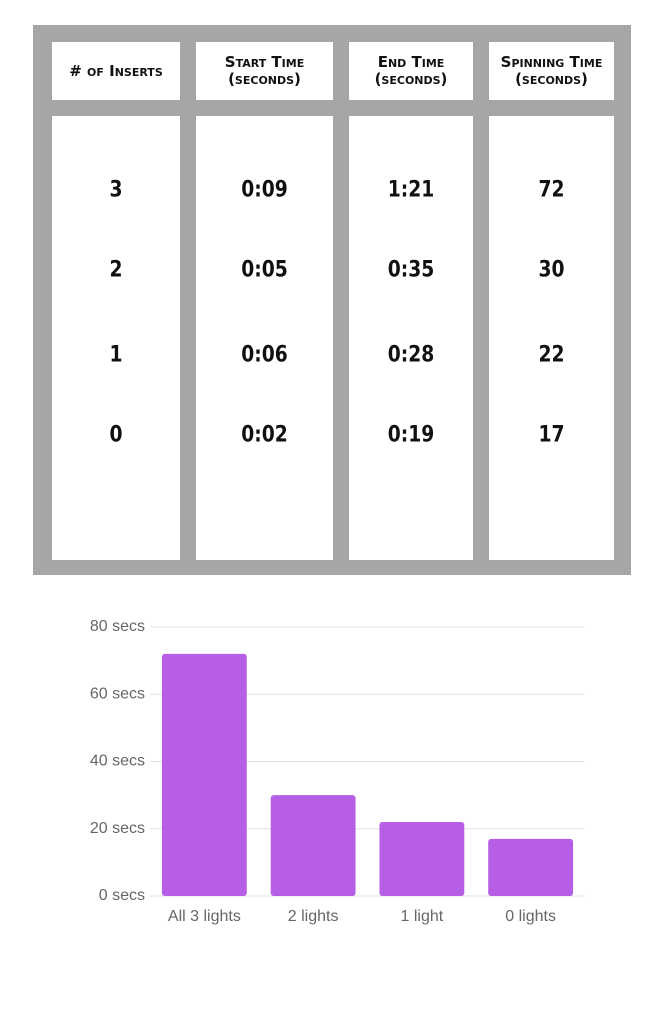  What do you see at coordinates (411, 338) in the screenshot?
I see `column-body: 1:21 0:35 0:28 0:19` at bounding box center [411, 338].